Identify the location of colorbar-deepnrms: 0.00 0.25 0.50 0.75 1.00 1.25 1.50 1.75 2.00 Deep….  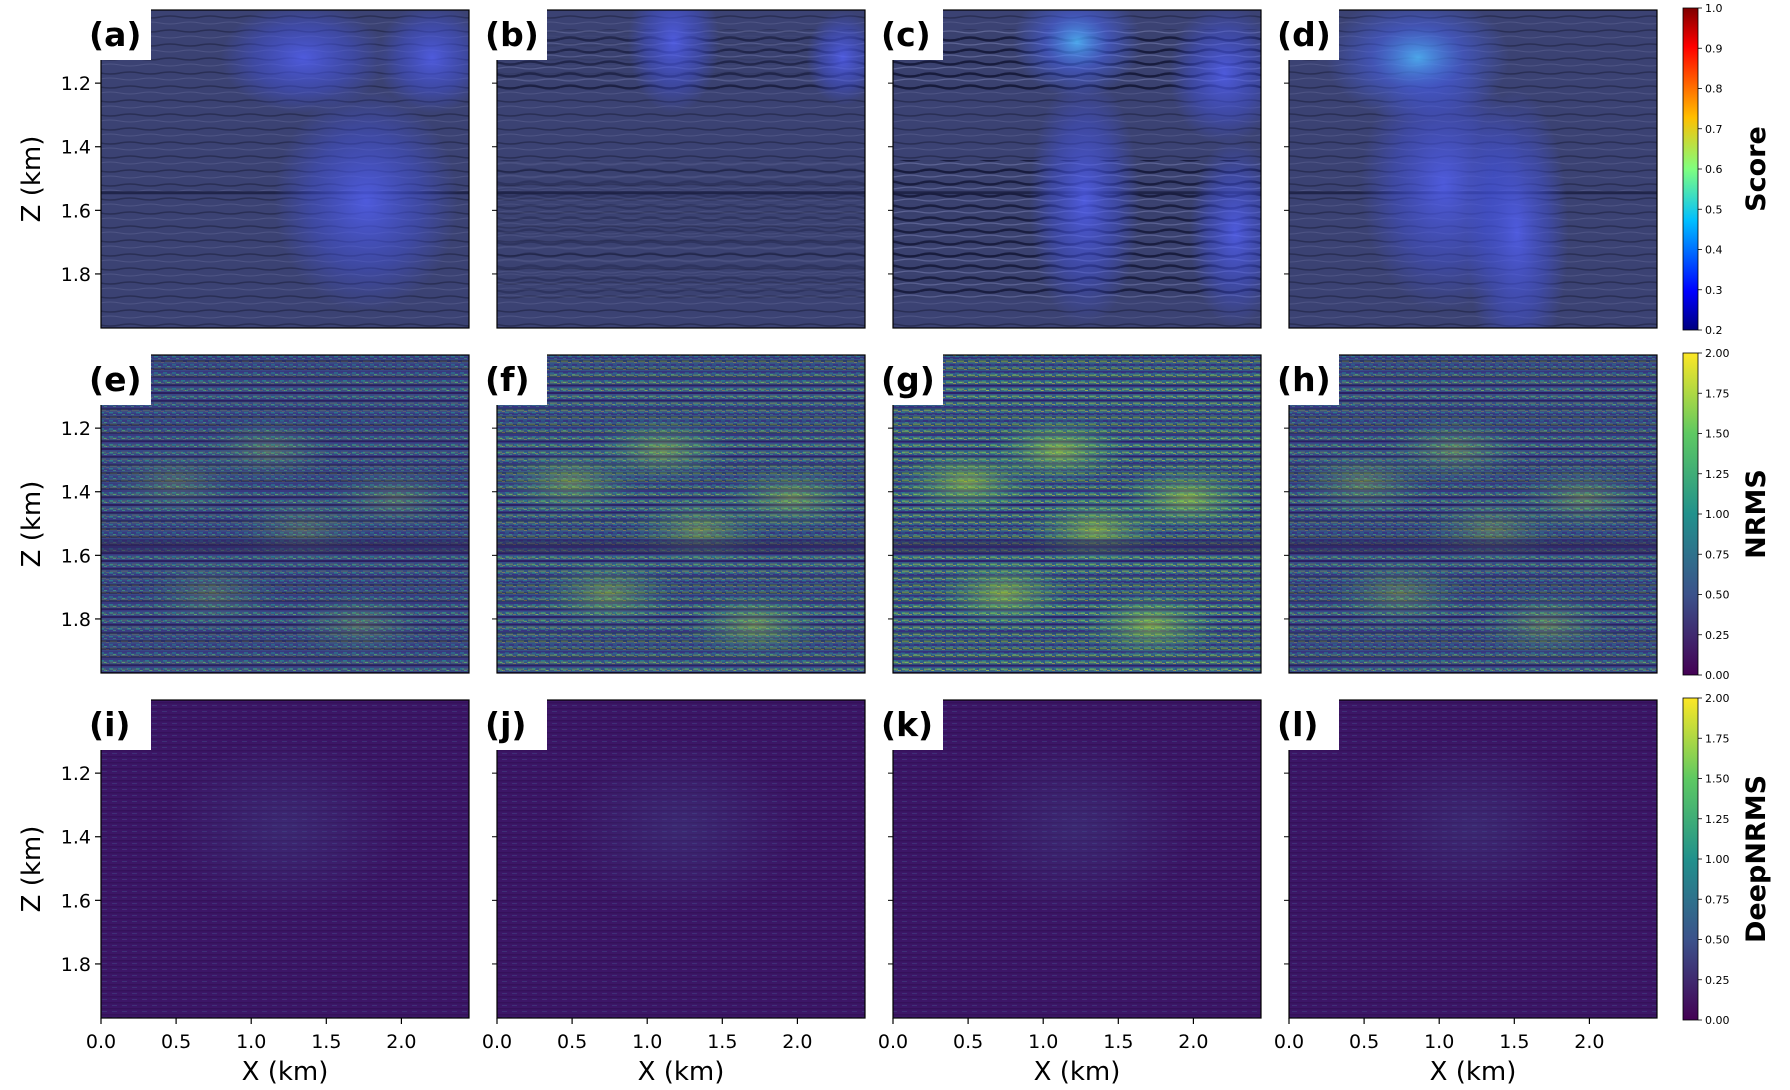
(1727, 859).